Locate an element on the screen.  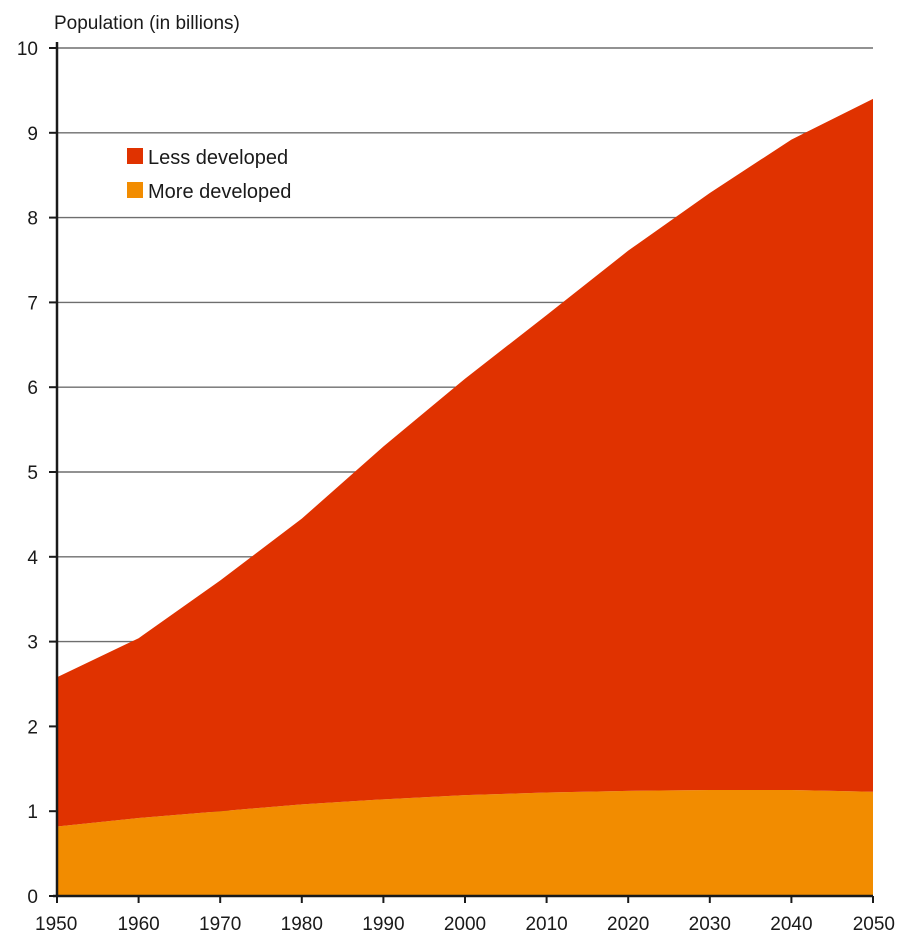
y-tick-label: 8 is located at coordinates (32, 219).